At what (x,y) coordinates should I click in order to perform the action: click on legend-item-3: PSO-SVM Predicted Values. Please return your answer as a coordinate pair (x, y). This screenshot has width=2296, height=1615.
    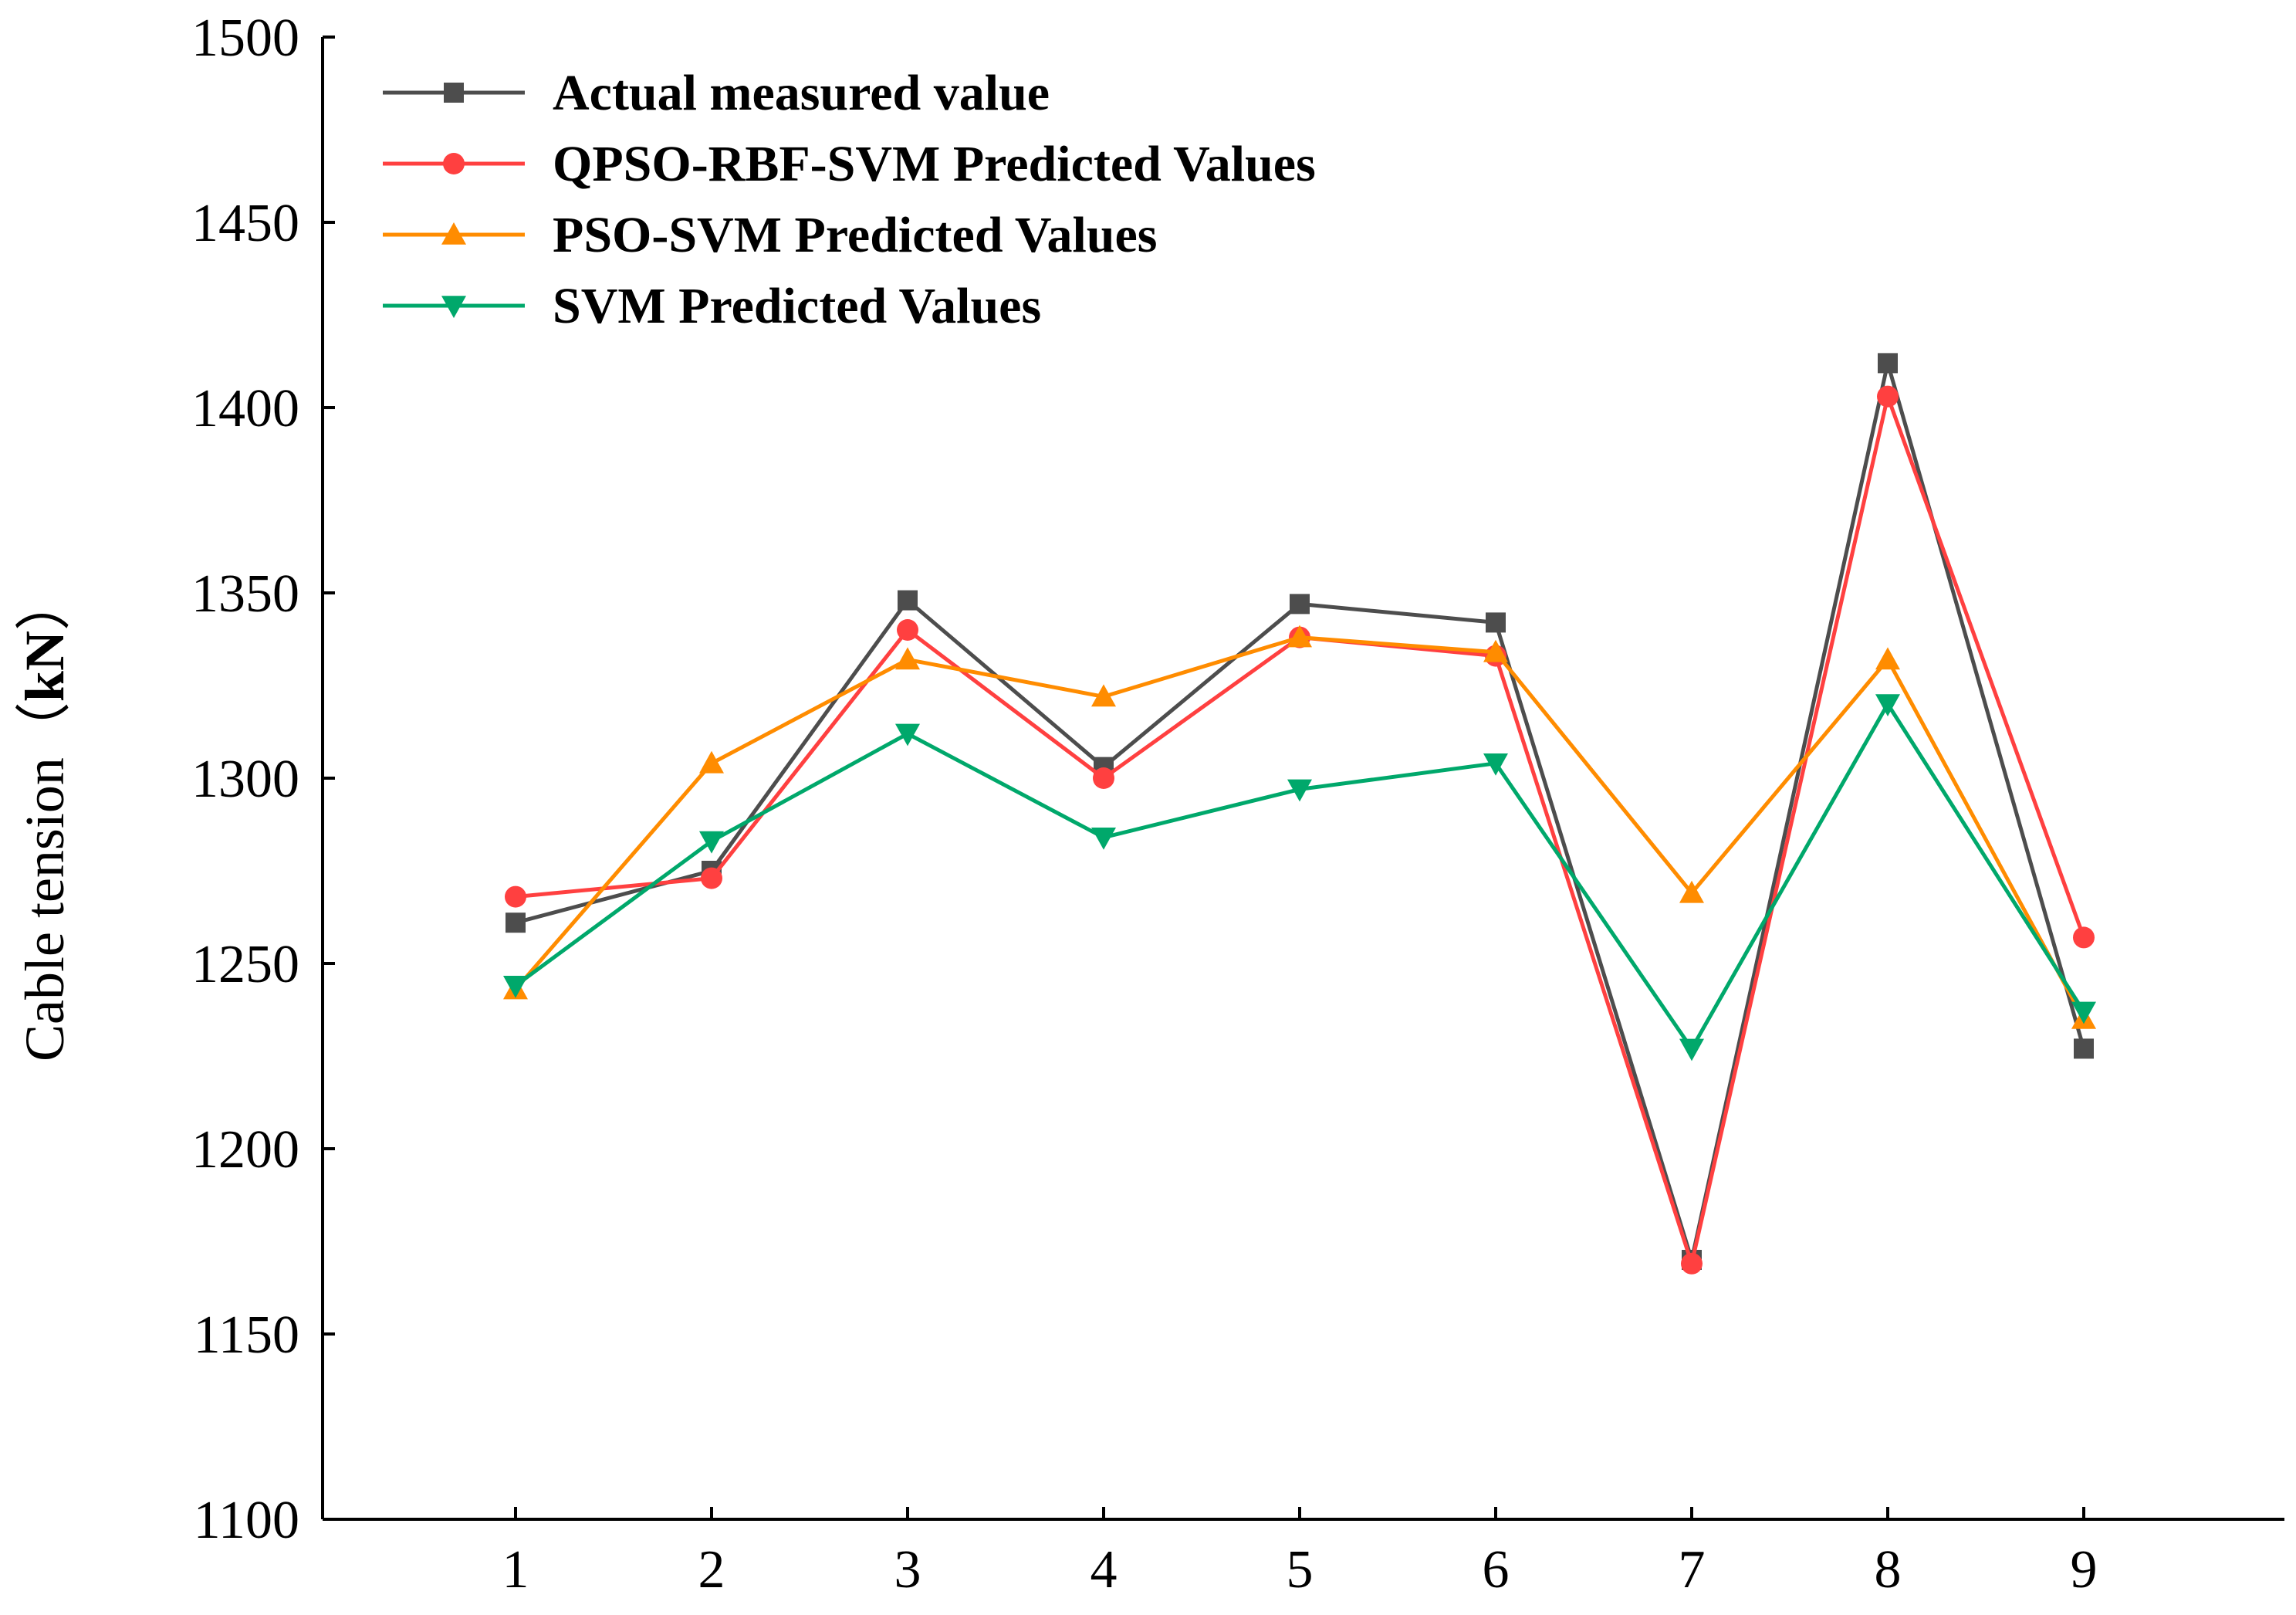
    Looking at the image, I should click on (770, 235).